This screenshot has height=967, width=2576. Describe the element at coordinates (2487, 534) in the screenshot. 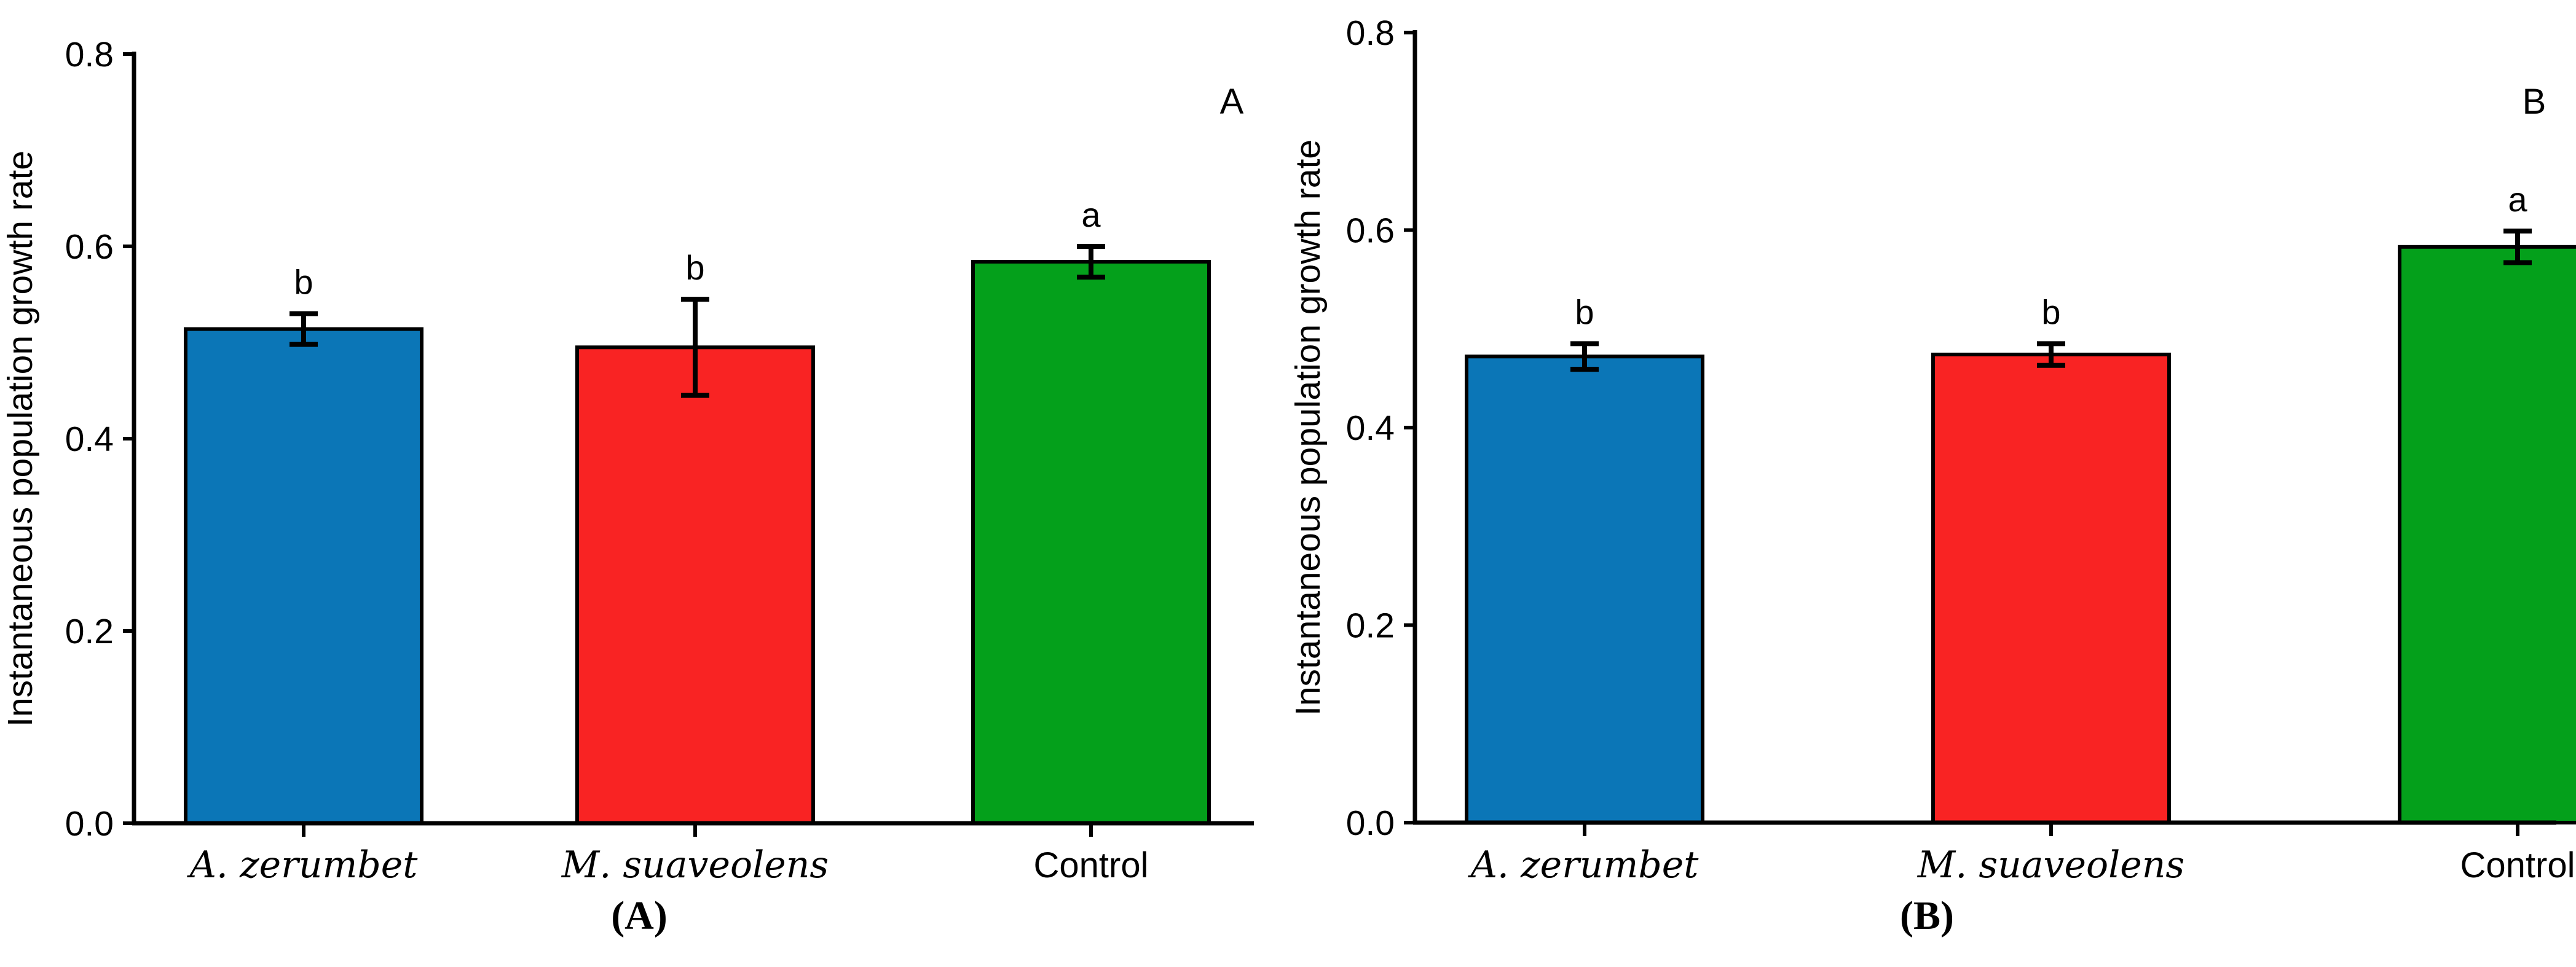

I see `bar-b-control` at that location.